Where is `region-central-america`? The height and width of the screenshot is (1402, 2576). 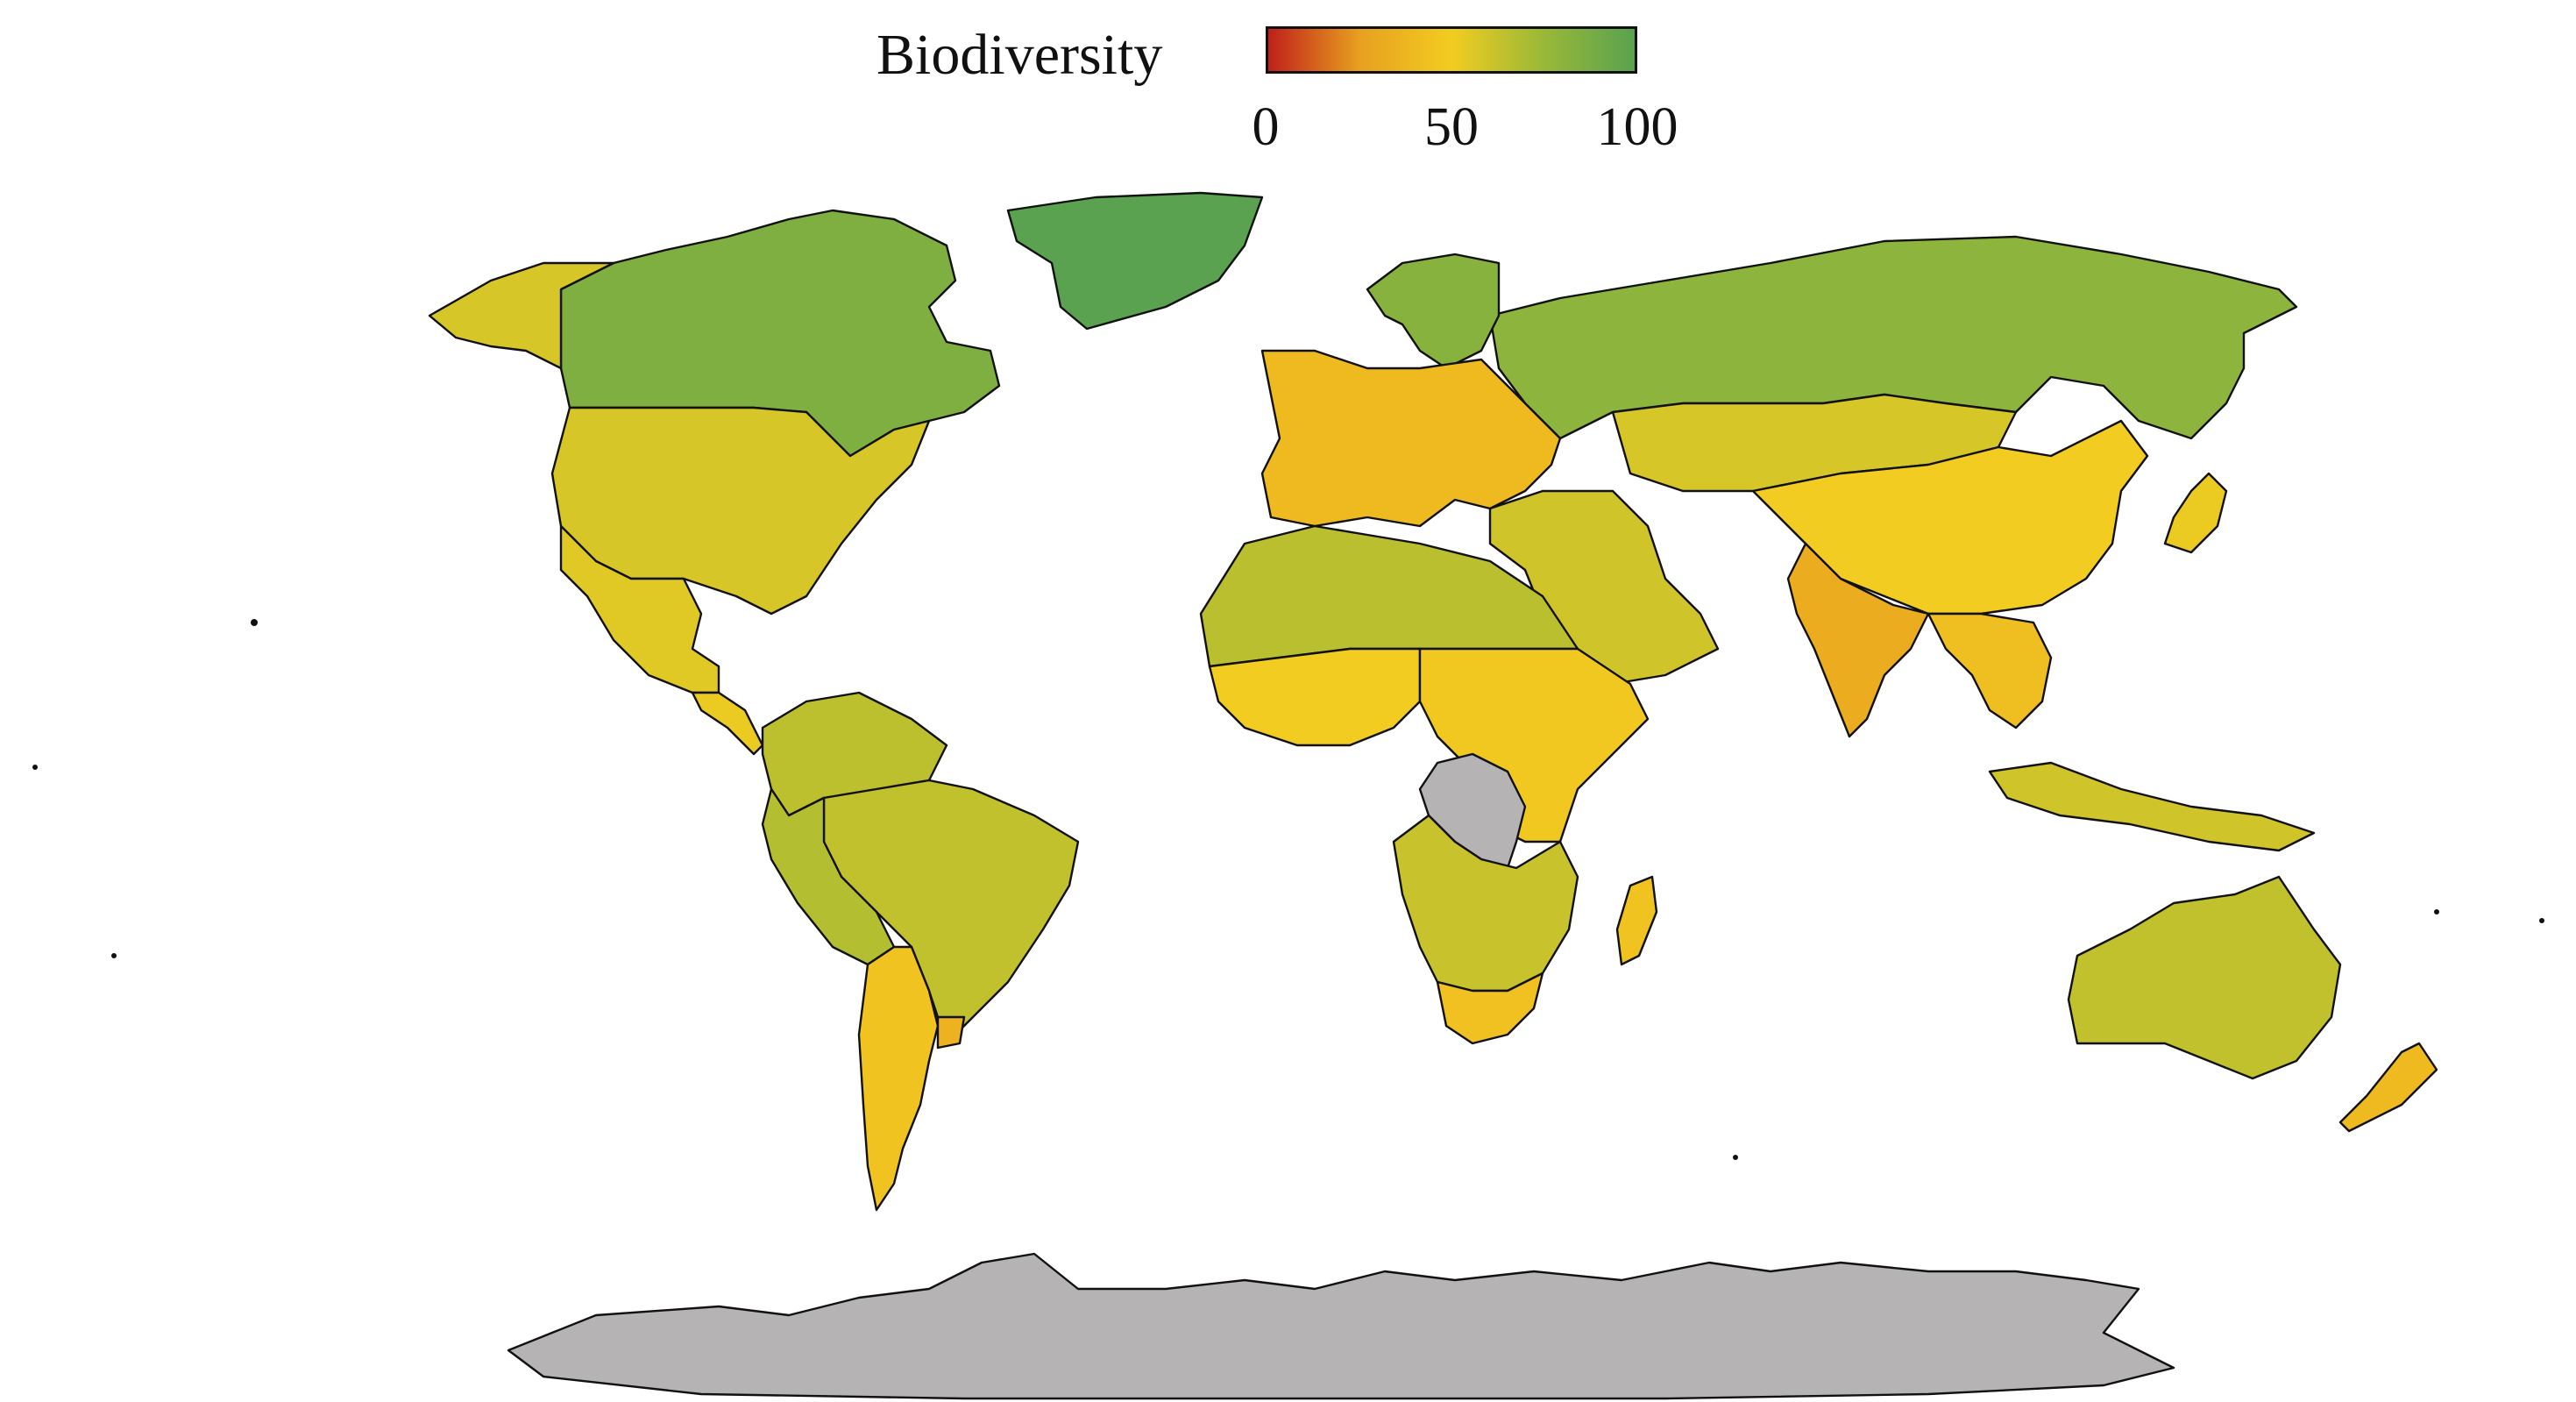 region-central-america is located at coordinates (727, 724).